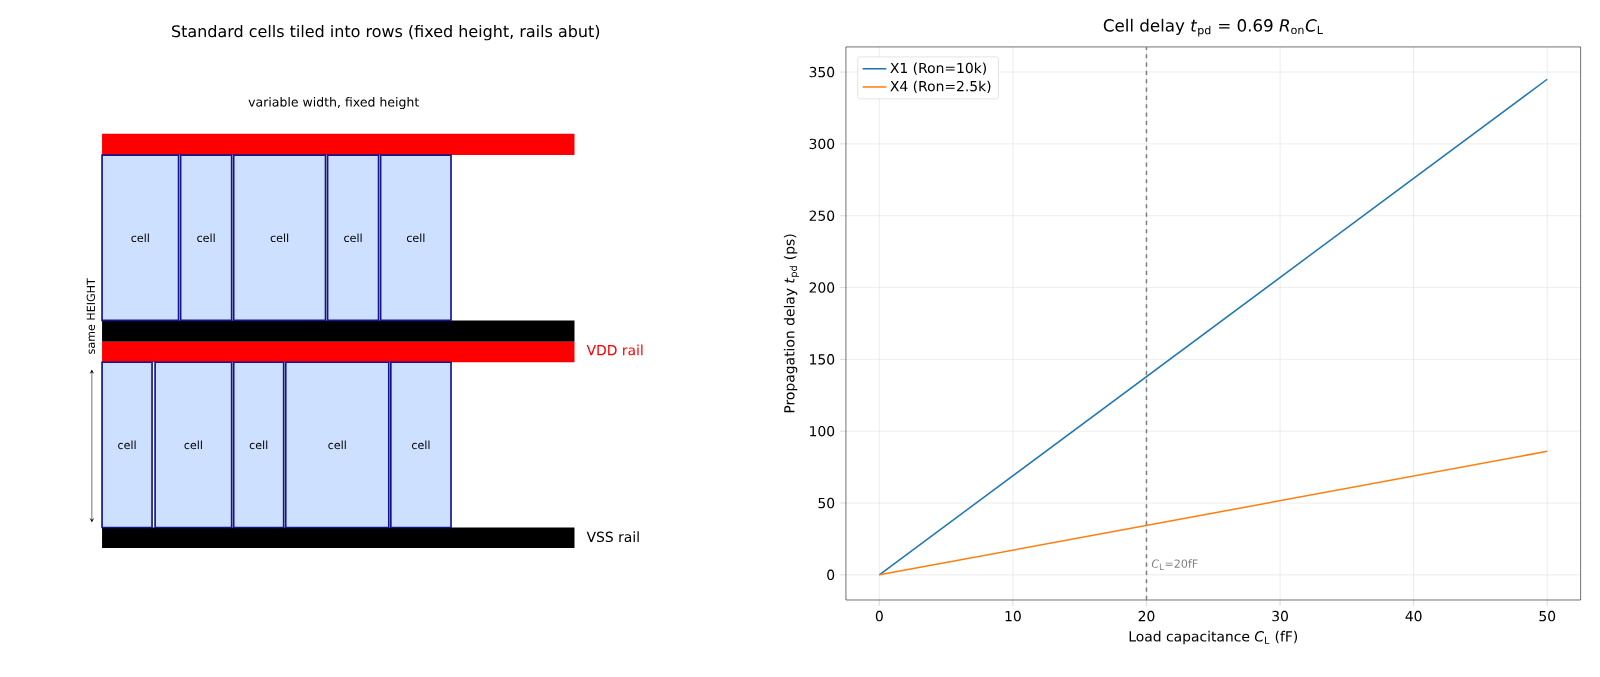 The image size is (1600, 677). I want to click on y-tick-label: 350, so click(822, 72).